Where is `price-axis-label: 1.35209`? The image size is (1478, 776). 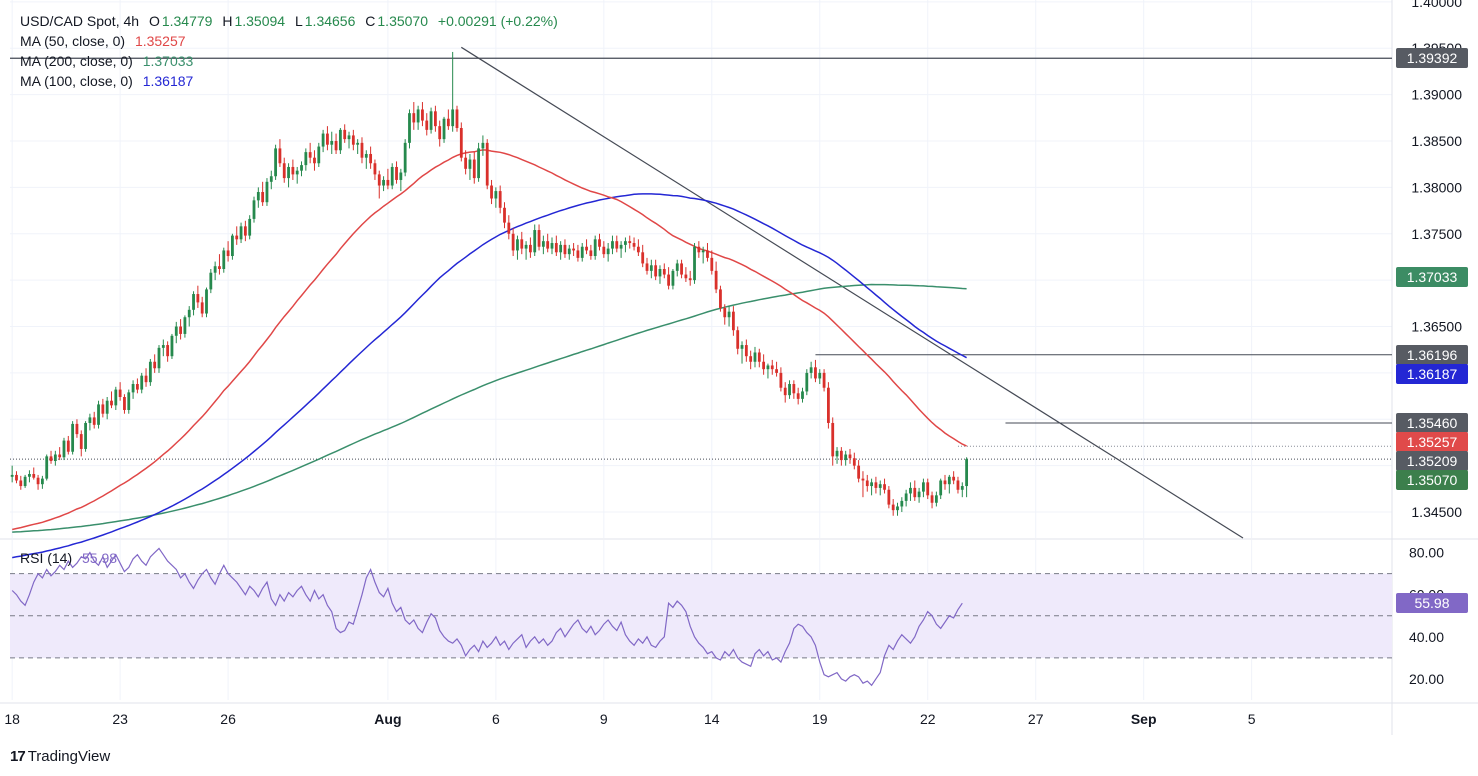 price-axis-label: 1.35209 is located at coordinates (1432, 460).